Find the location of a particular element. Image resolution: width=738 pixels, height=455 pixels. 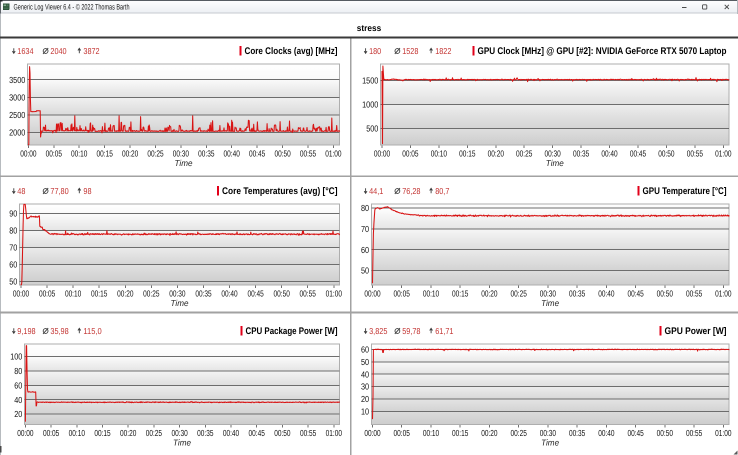

svg-text: 44,1 is located at coordinates (376, 191).